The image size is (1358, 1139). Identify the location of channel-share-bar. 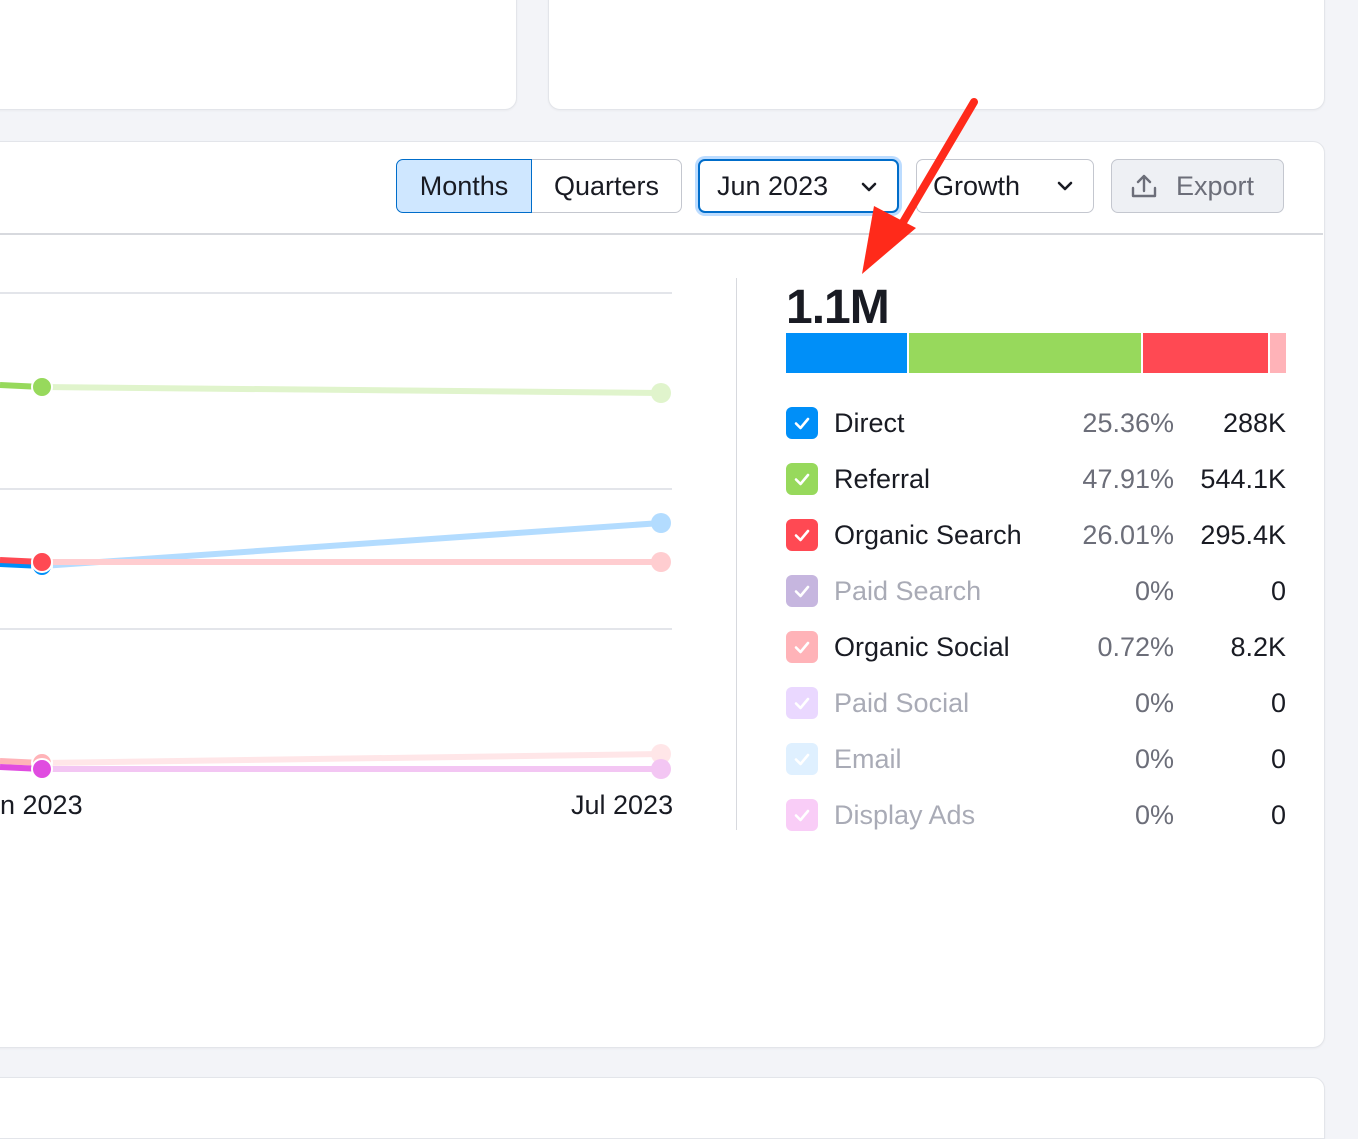
(1036, 353).